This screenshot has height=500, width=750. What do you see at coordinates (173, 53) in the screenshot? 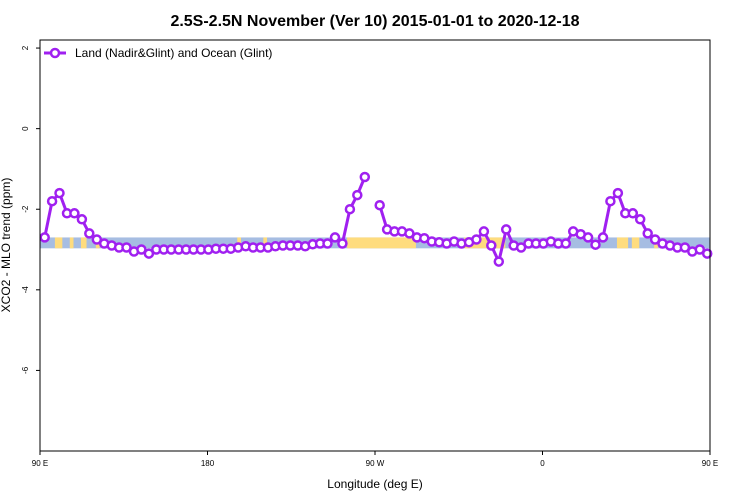
I see `legend-label: Land (Nadir&Glint) and Ocean (Glint)` at bounding box center [173, 53].